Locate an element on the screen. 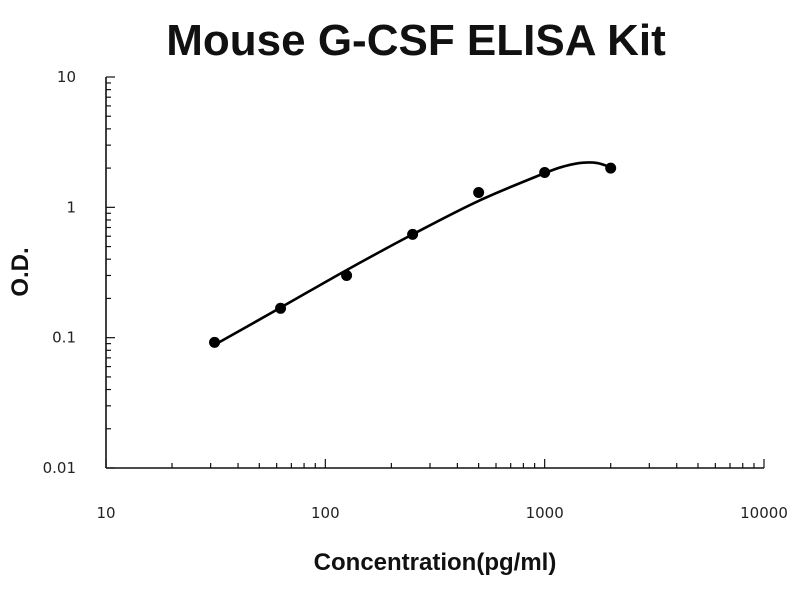 The image size is (800, 600). x-tick-label: 1000 is located at coordinates (545, 513).